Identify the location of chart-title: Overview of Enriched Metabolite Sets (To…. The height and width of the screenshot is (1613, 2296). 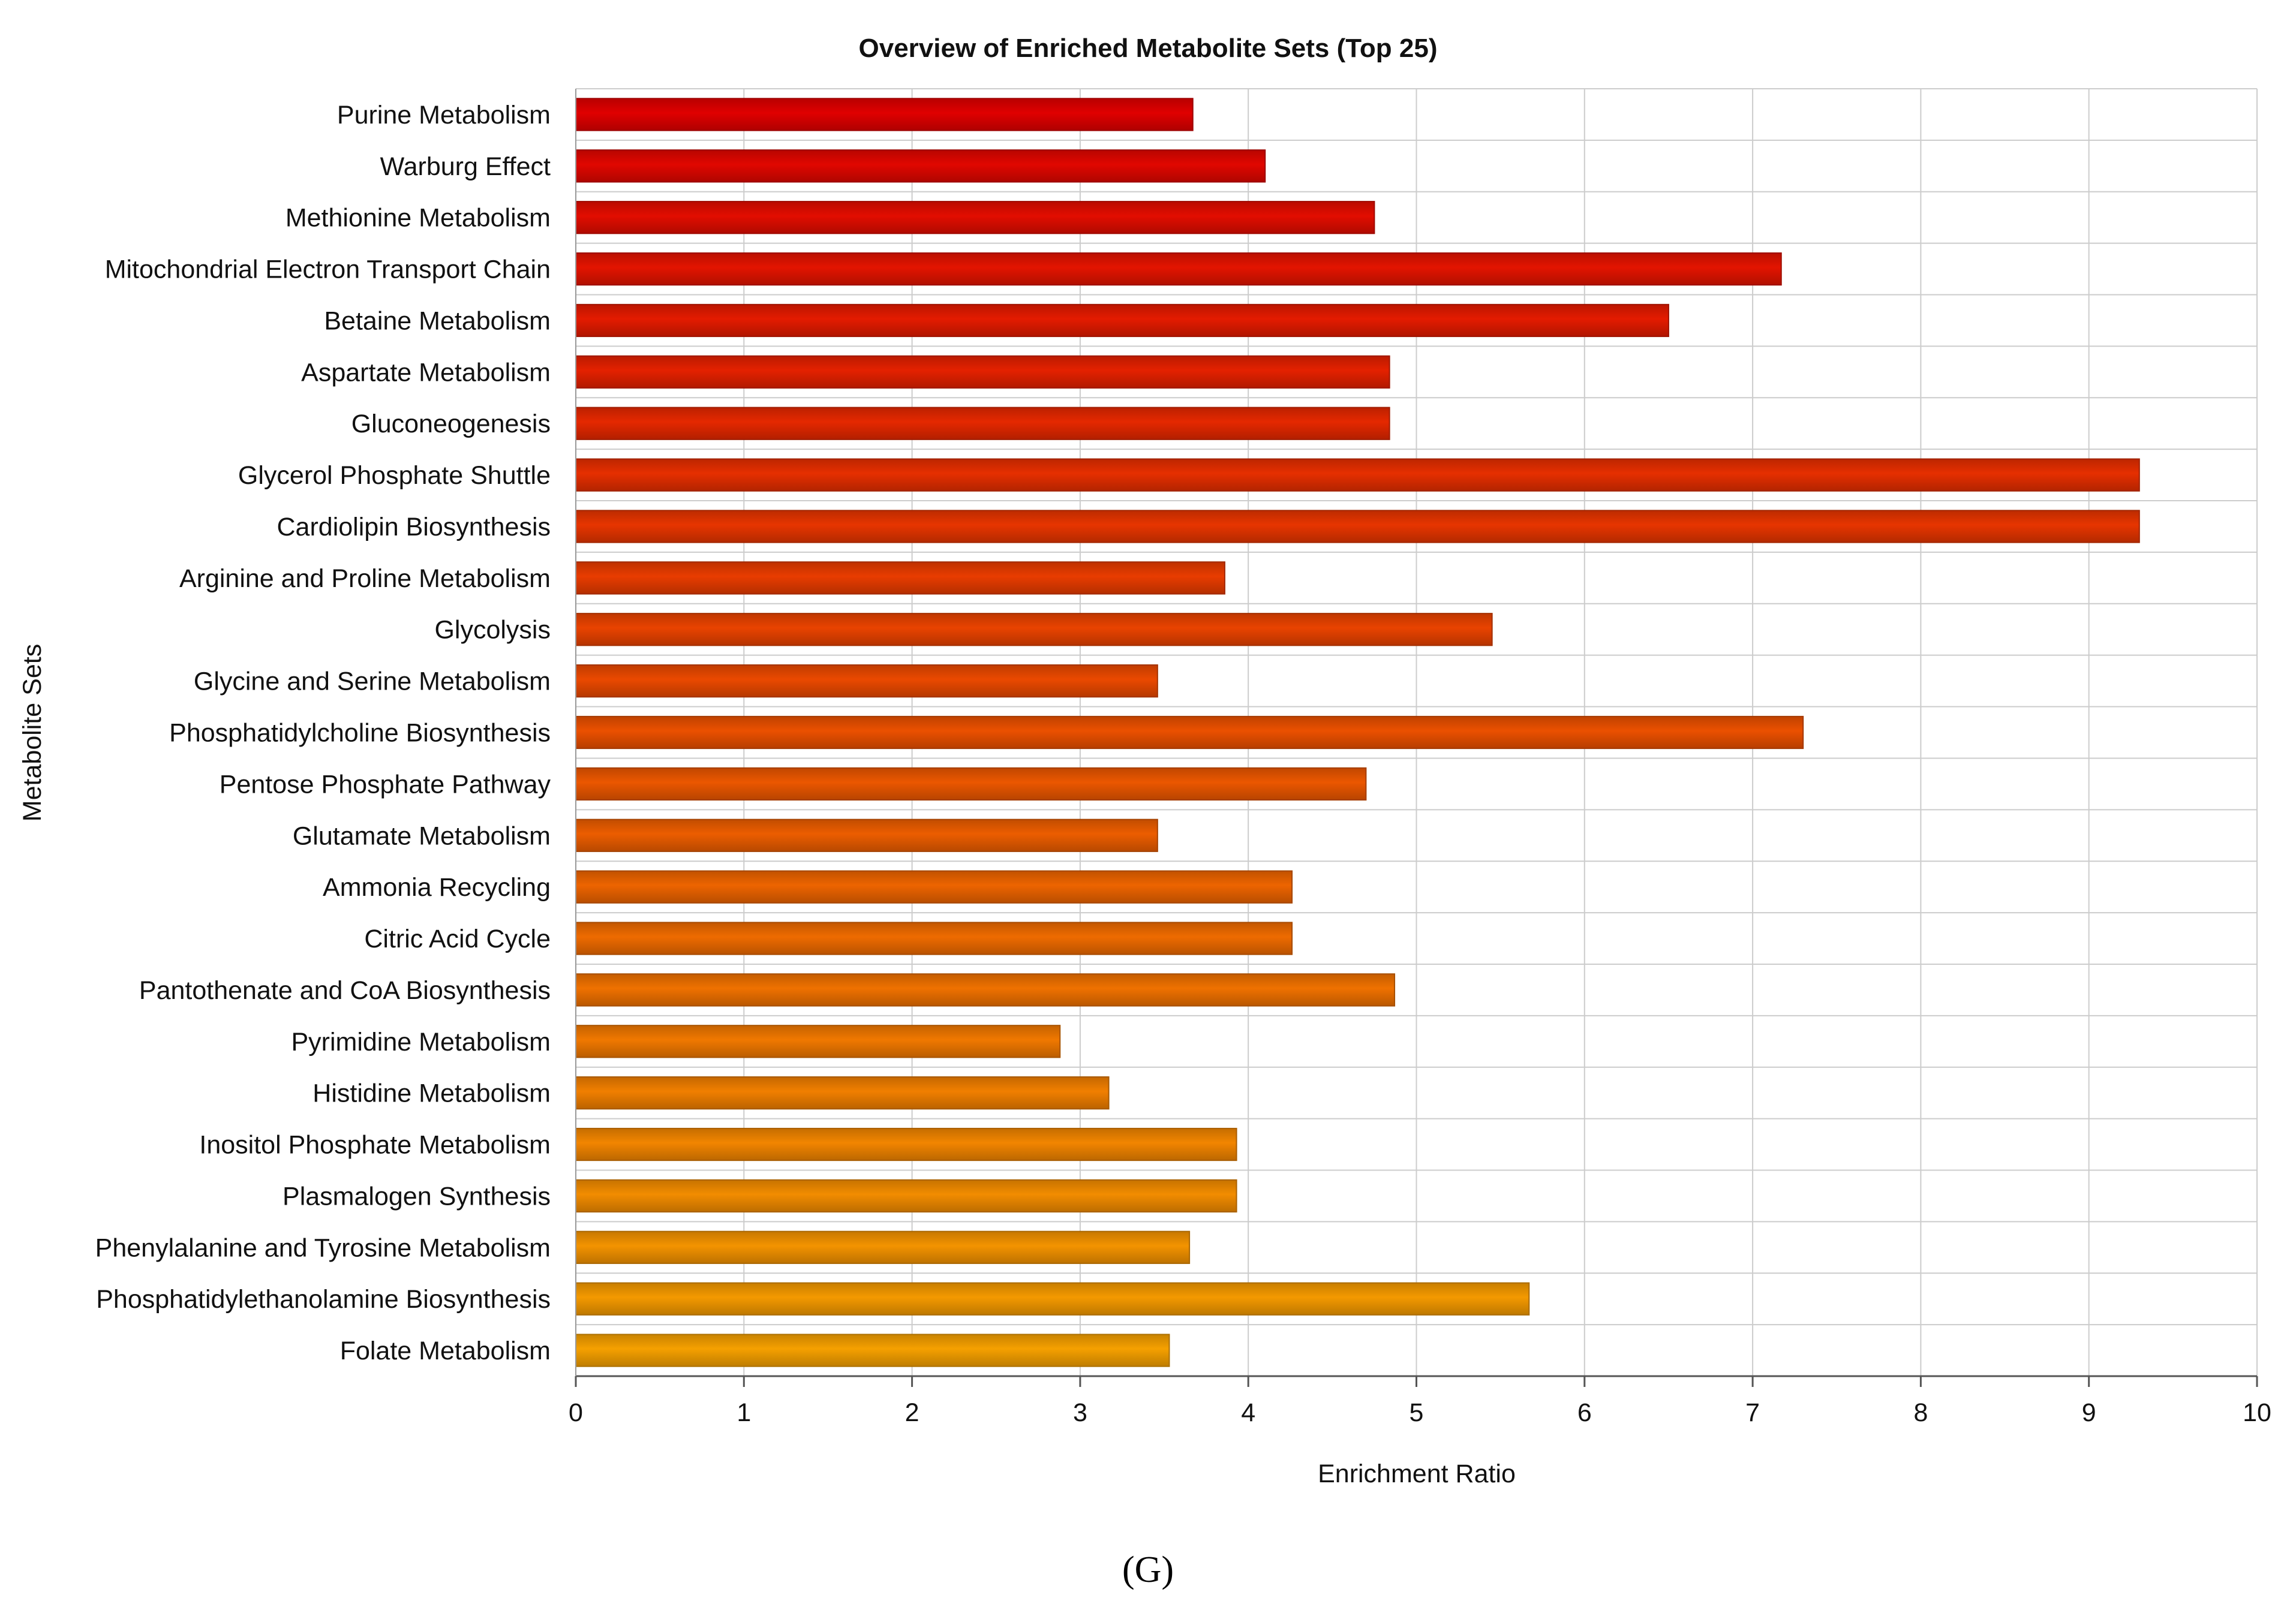
(1148, 48).